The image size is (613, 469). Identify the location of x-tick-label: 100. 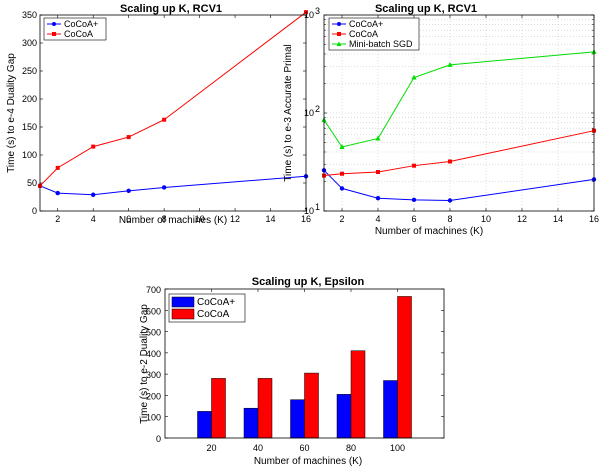
(397, 448).